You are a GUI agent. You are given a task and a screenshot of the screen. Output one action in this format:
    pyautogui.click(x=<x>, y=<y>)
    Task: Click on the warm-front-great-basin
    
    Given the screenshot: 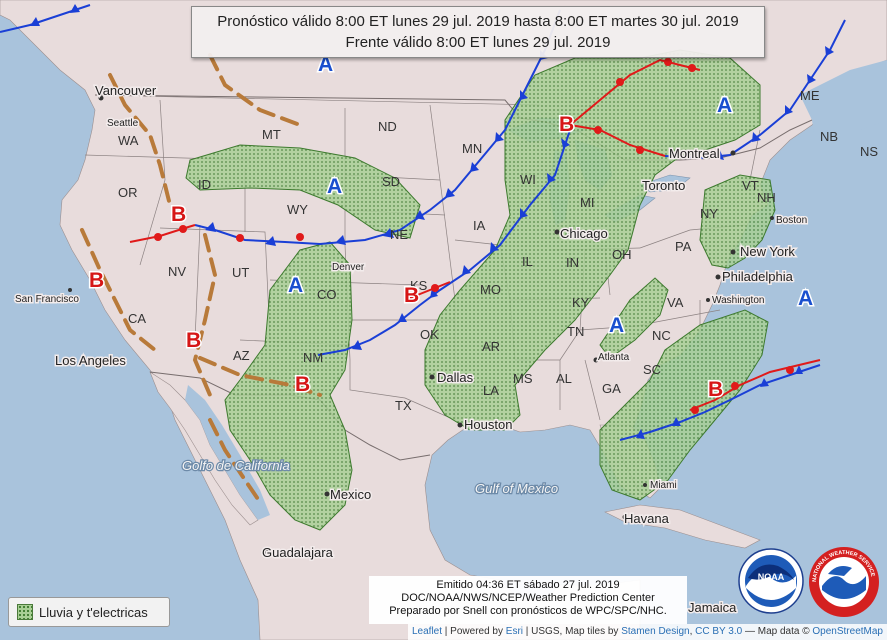 What is the action you would take?
    pyautogui.click(x=162, y=233)
    